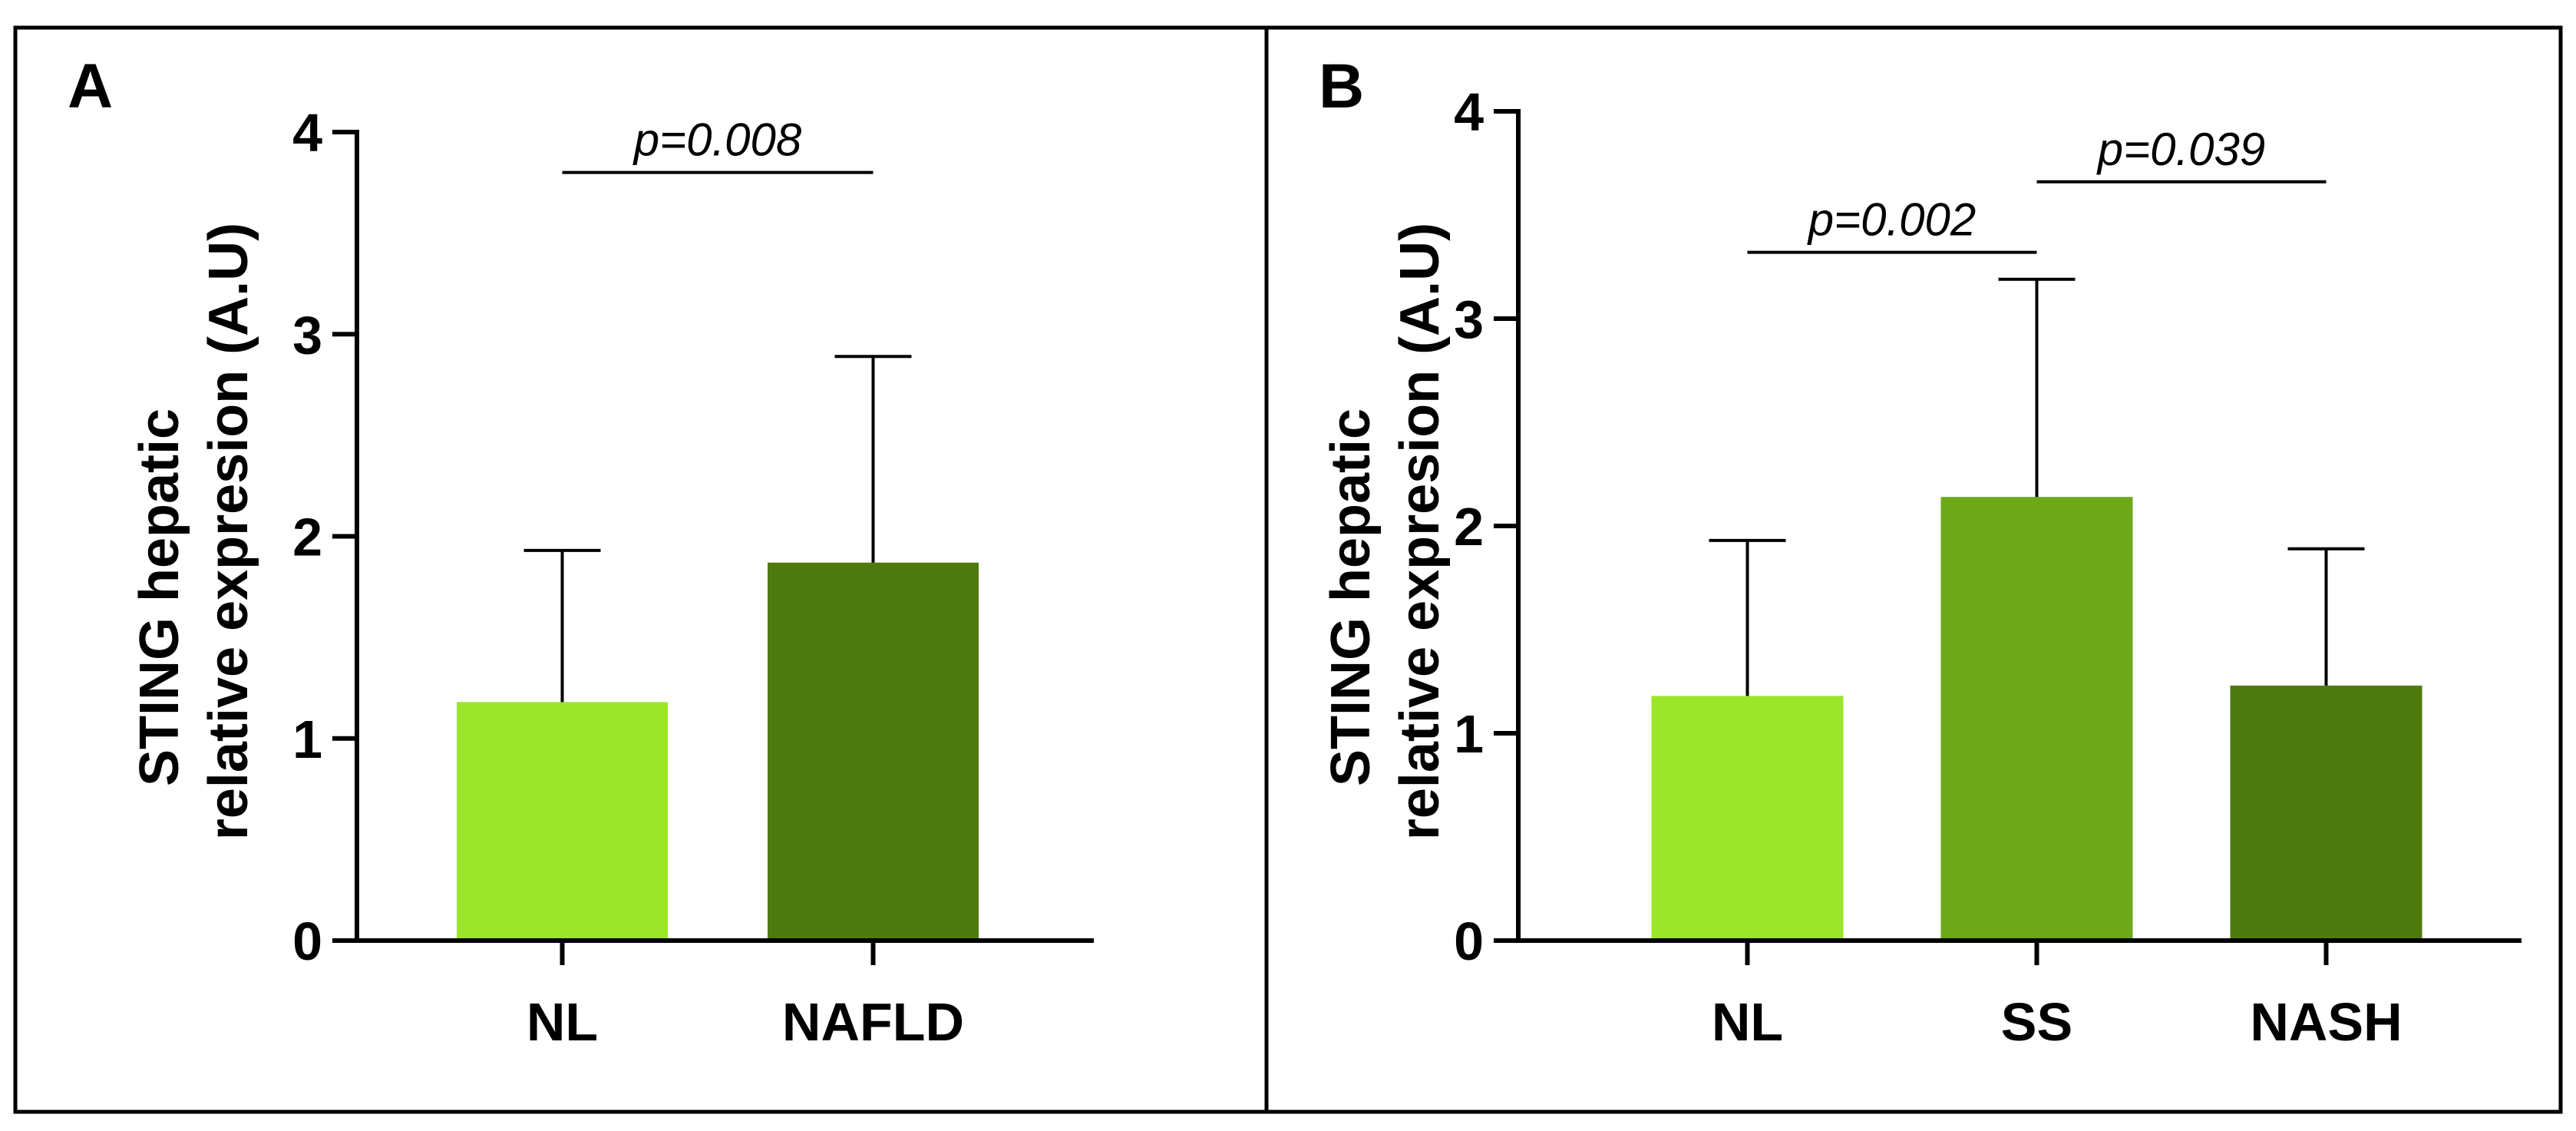 This screenshot has height=1131, width=2576. Describe the element at coordinates (562, 1022) in the screenshot. I see `panel-a-xlabel-nl: NL` at that location.